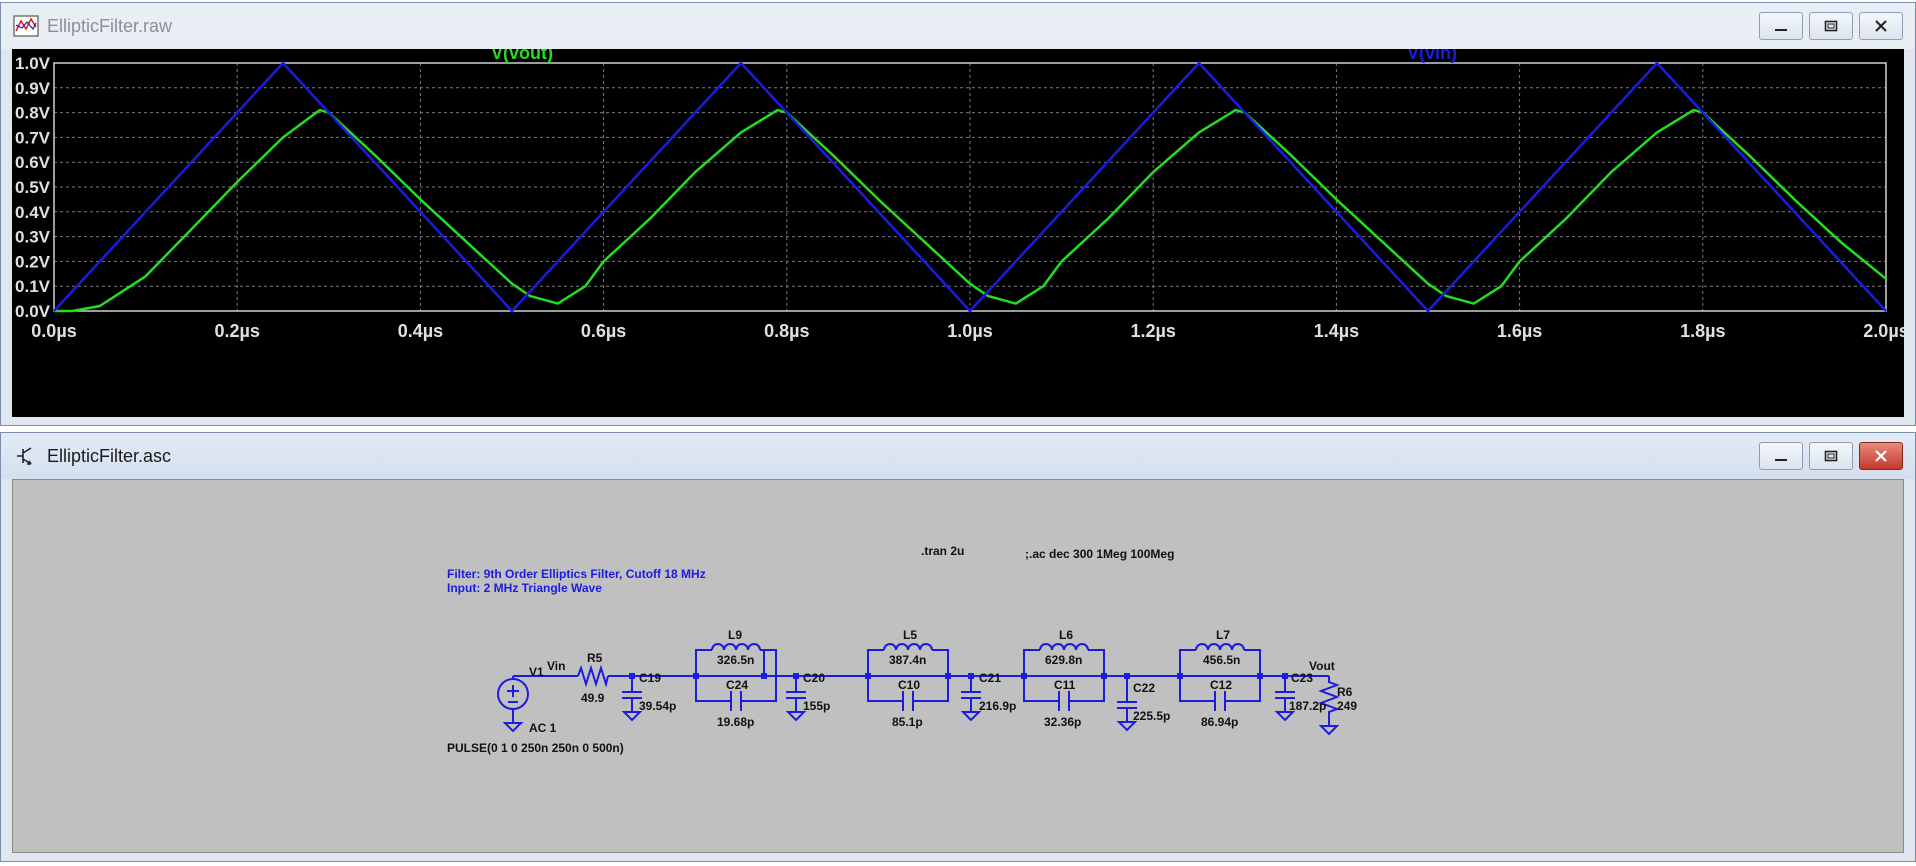 The height and width of the screenshot is (866, 1916). Describe the element at coordinates (26, 26) in the screenshot. I see `waveform-app-icon` at that location.